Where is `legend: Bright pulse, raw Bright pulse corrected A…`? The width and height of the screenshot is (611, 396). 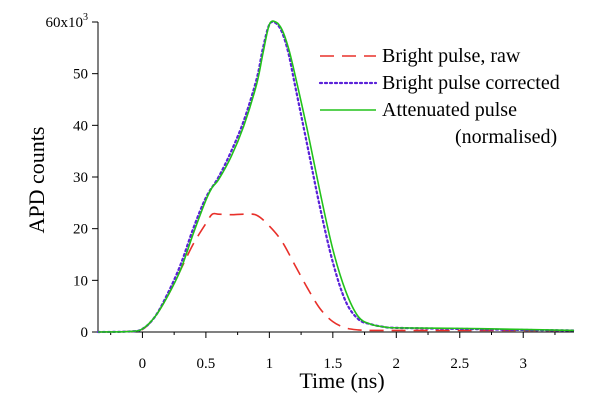 legend: Bright pulse, raw Bright pulse corrected A… is located at coordinates (439, 96).